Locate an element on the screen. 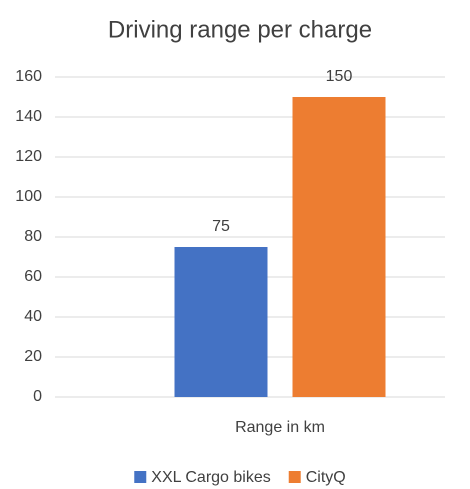 This screenshot has height=489, width=470. y-tick-label: 120 is located at coordinates (28, 156).